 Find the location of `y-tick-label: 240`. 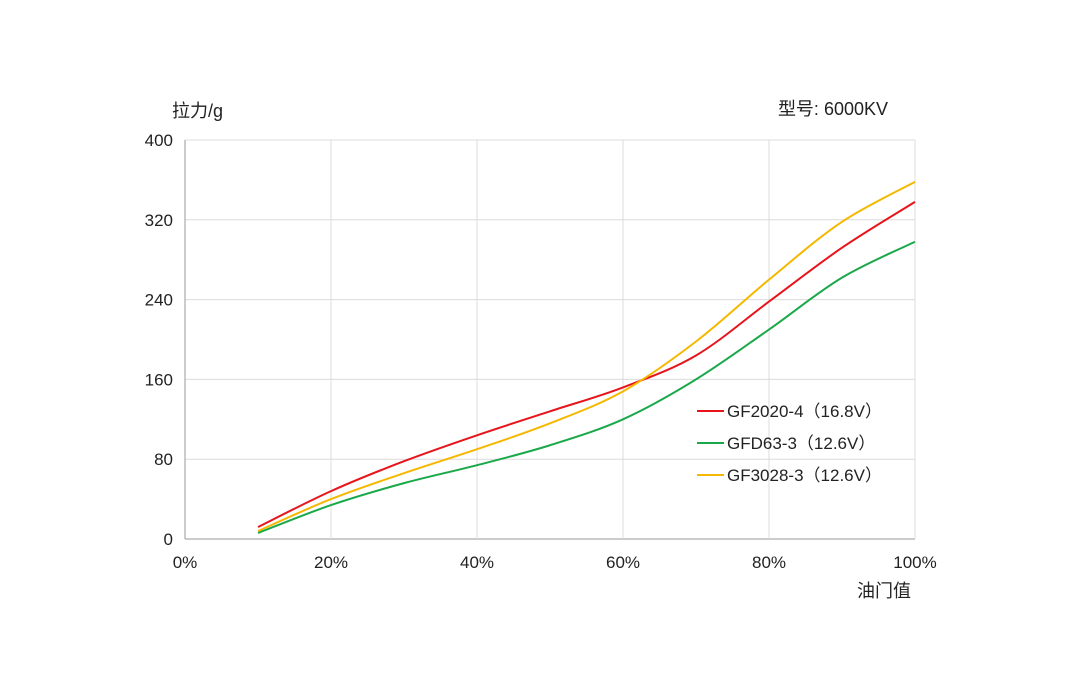

y-tick-label: 240 is located at coordinates (159, 300).